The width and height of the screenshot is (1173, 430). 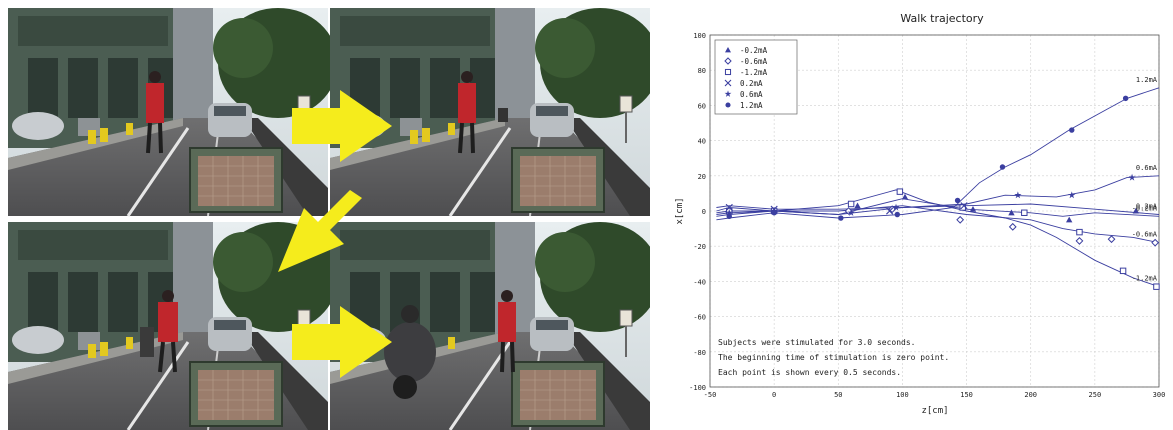 I want to click on series-end-label: -1.2mA, so click(x=1145, y=279).